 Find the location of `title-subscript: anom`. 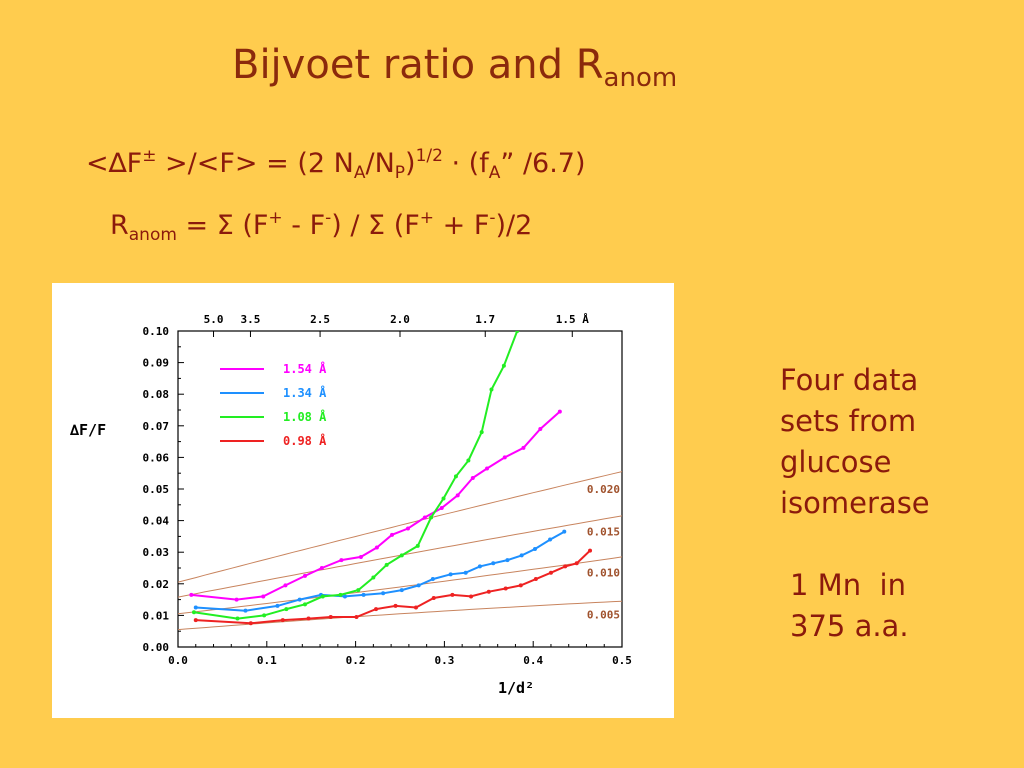

title-subscript: anom is located at coordinates (640, 78).